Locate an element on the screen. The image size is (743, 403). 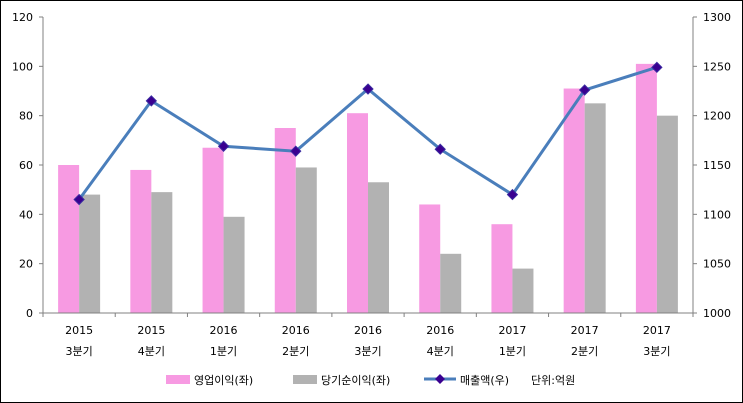
left-tick-label: 120 is located at coordinates (22, 17).